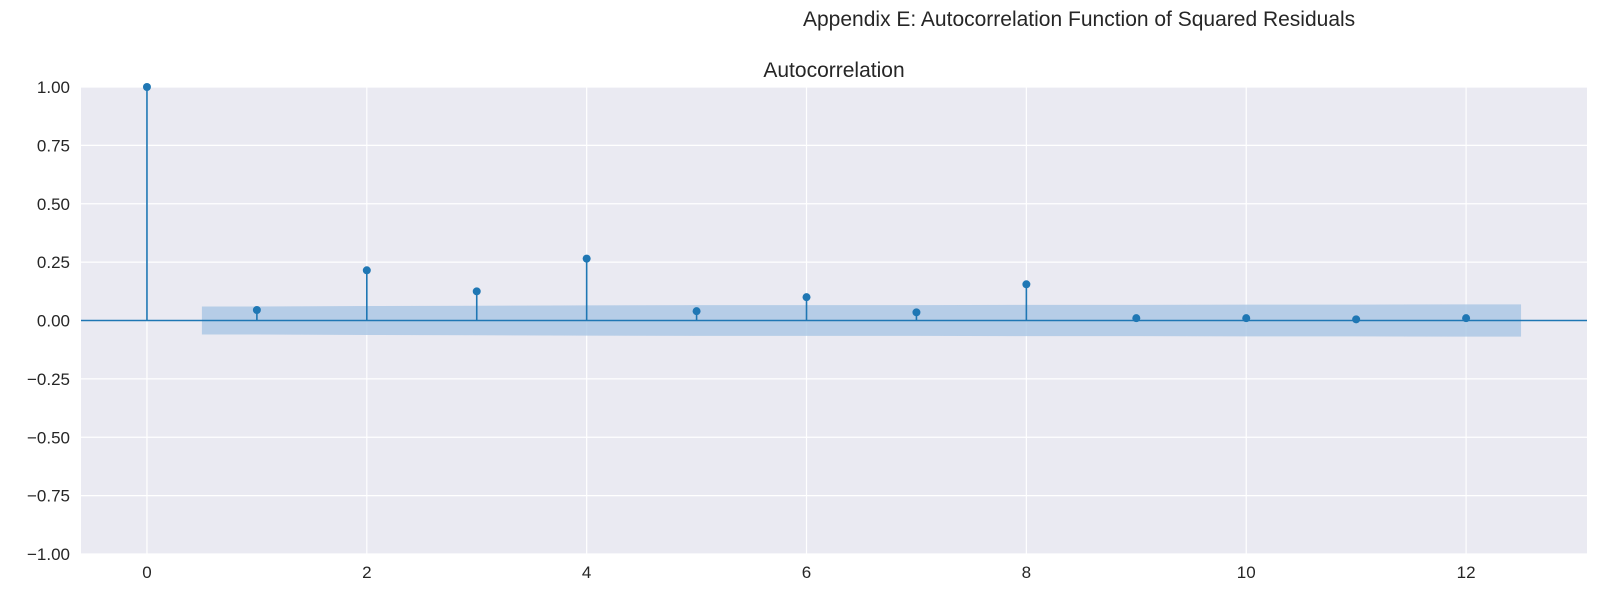 The image size is (1600, 600). I want to click on x-tick-label: 2, so click(366, 572).